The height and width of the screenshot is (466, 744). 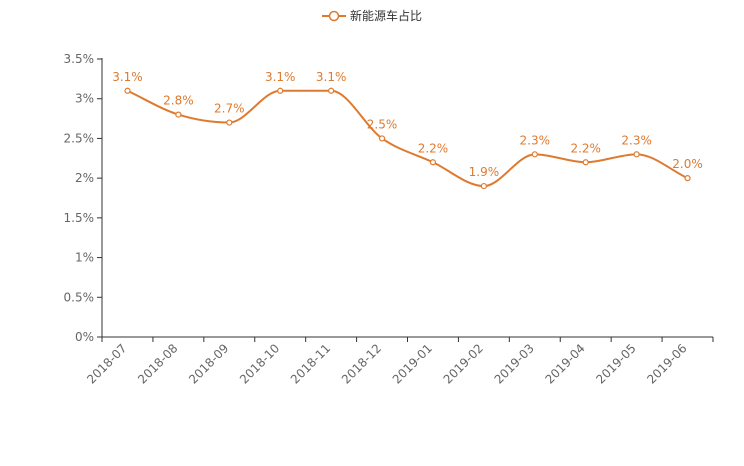 I want to click on x-tick-label: 2019-02, so click(x=463, y=363).